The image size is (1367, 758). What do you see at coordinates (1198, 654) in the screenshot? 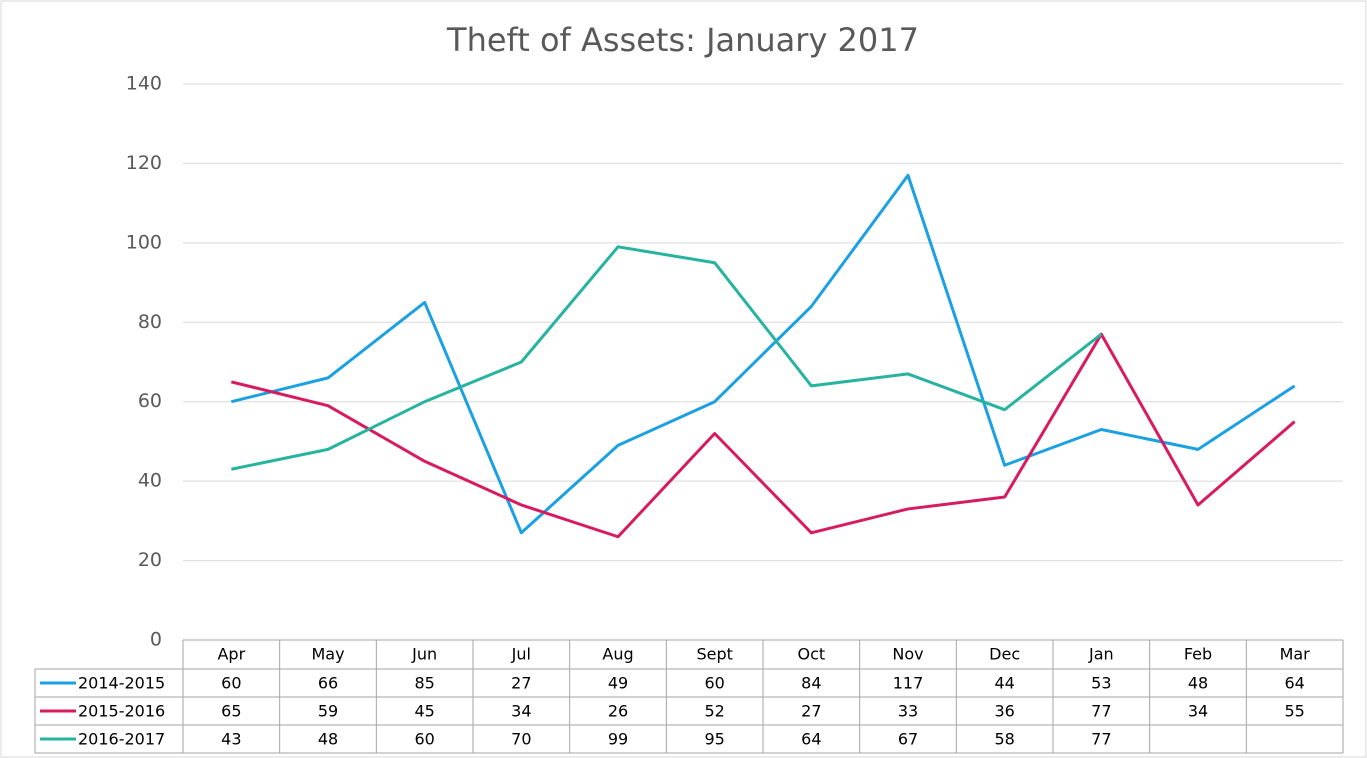
I see `x-tick-label: Feb` at bounding box center [1198, 654].